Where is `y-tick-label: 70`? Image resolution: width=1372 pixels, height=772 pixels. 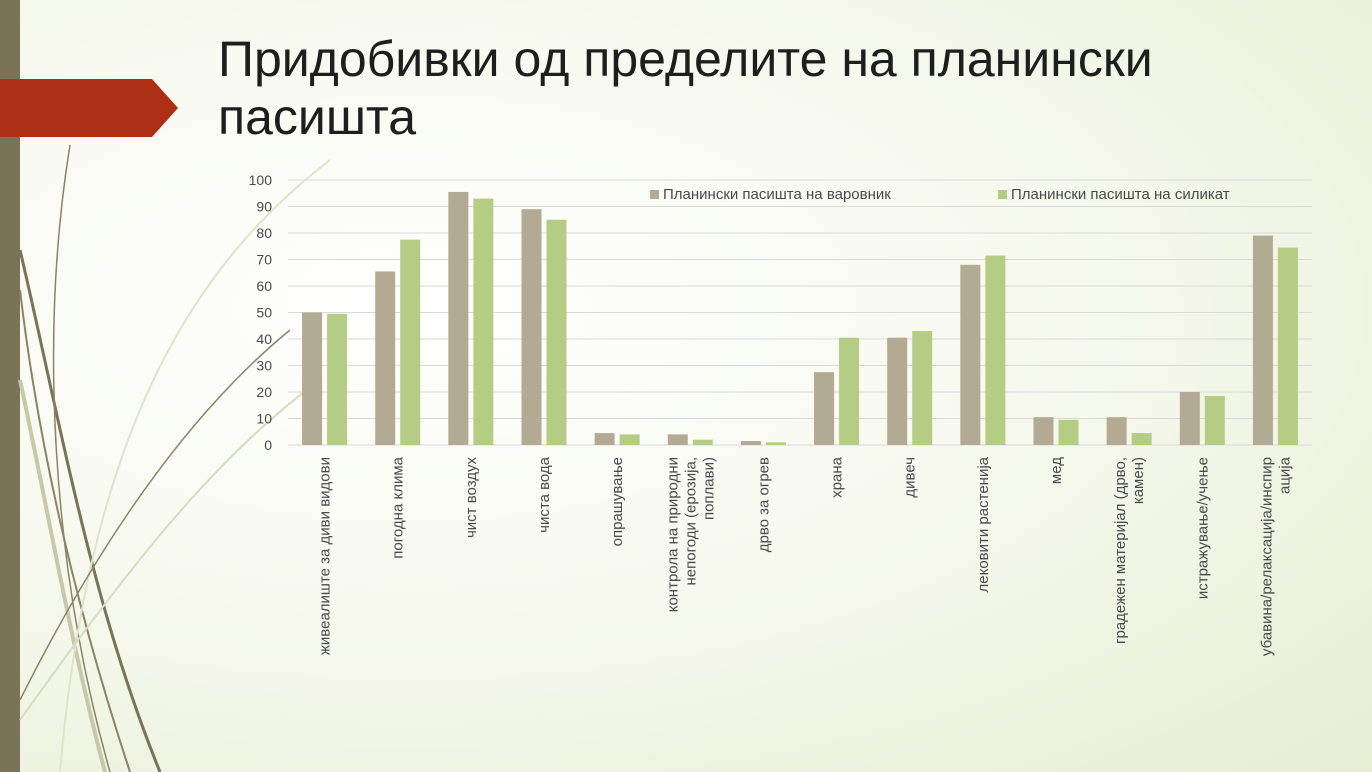 y-tick-label: 70 is located at coordinates (264, 260).